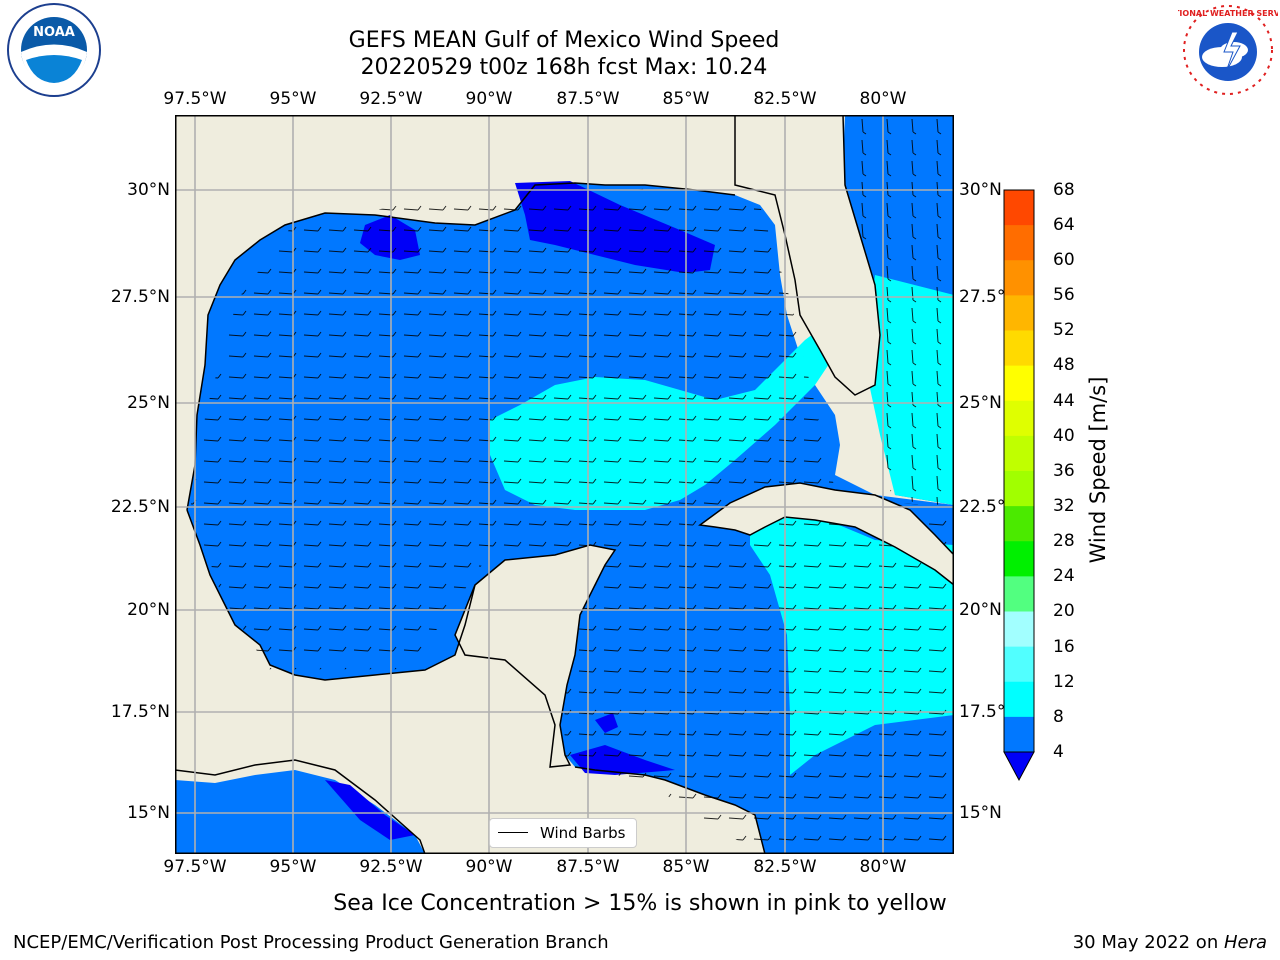 This screenshot has height=960, width=1280. What do you see at coordinates (489, 99) in the screenshot?
I see `lon-tick-top: 90°W` at bounding box center [489, 99].